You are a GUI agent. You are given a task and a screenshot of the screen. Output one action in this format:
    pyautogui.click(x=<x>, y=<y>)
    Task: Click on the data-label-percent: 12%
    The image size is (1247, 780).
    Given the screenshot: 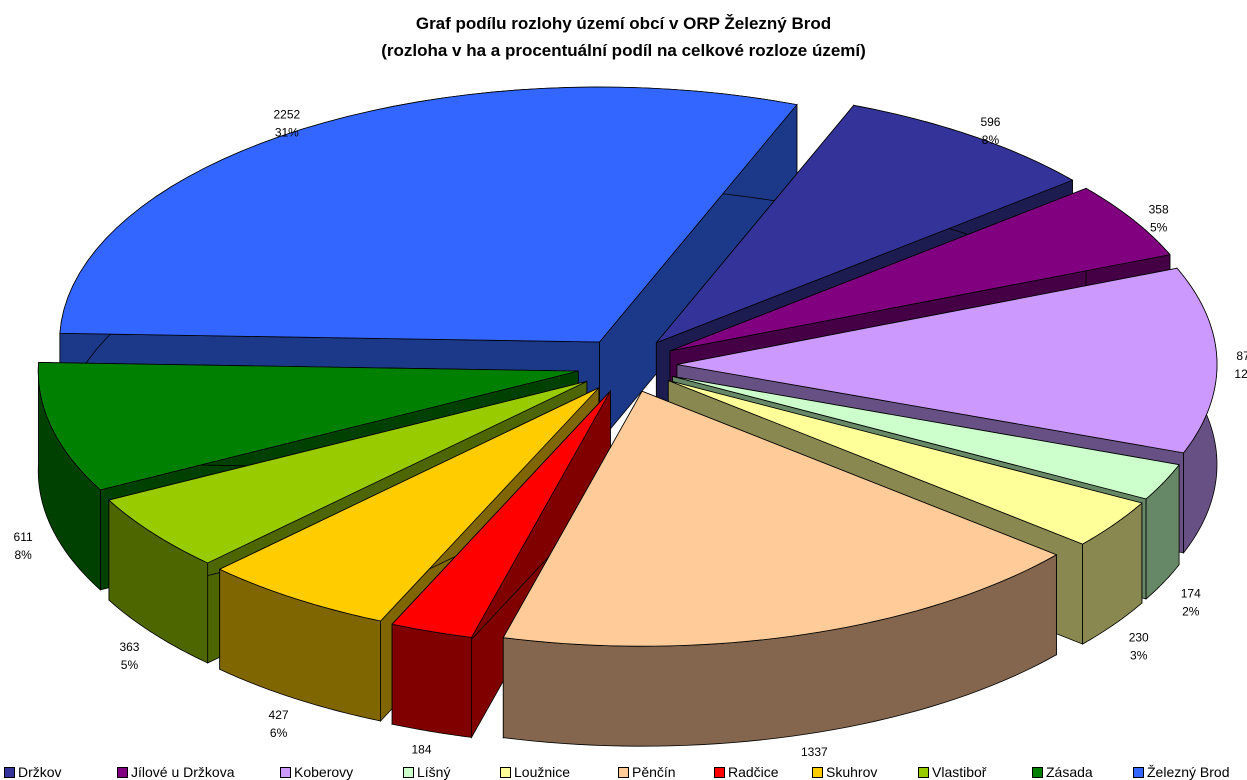 What is the action you would take?
    pyautogui.click(x=1240, y=374)
    